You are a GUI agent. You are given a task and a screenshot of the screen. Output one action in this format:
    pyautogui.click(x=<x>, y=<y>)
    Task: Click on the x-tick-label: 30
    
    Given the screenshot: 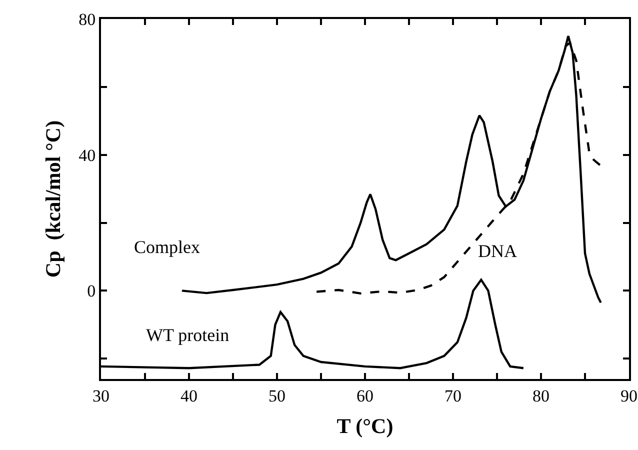 What is the action you would take?
    pyautogui.click(x=101, y=396)
    